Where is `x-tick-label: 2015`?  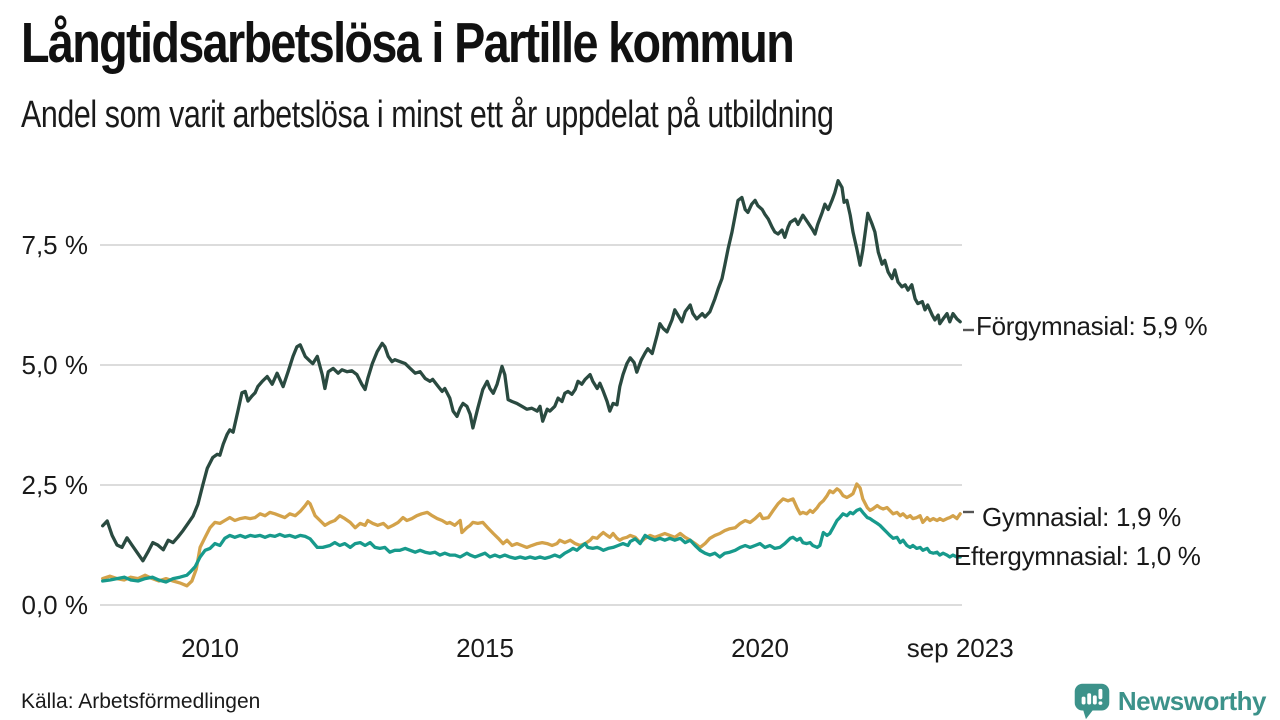
x-tick-label: 2015 is located at coordinates (485, 648).